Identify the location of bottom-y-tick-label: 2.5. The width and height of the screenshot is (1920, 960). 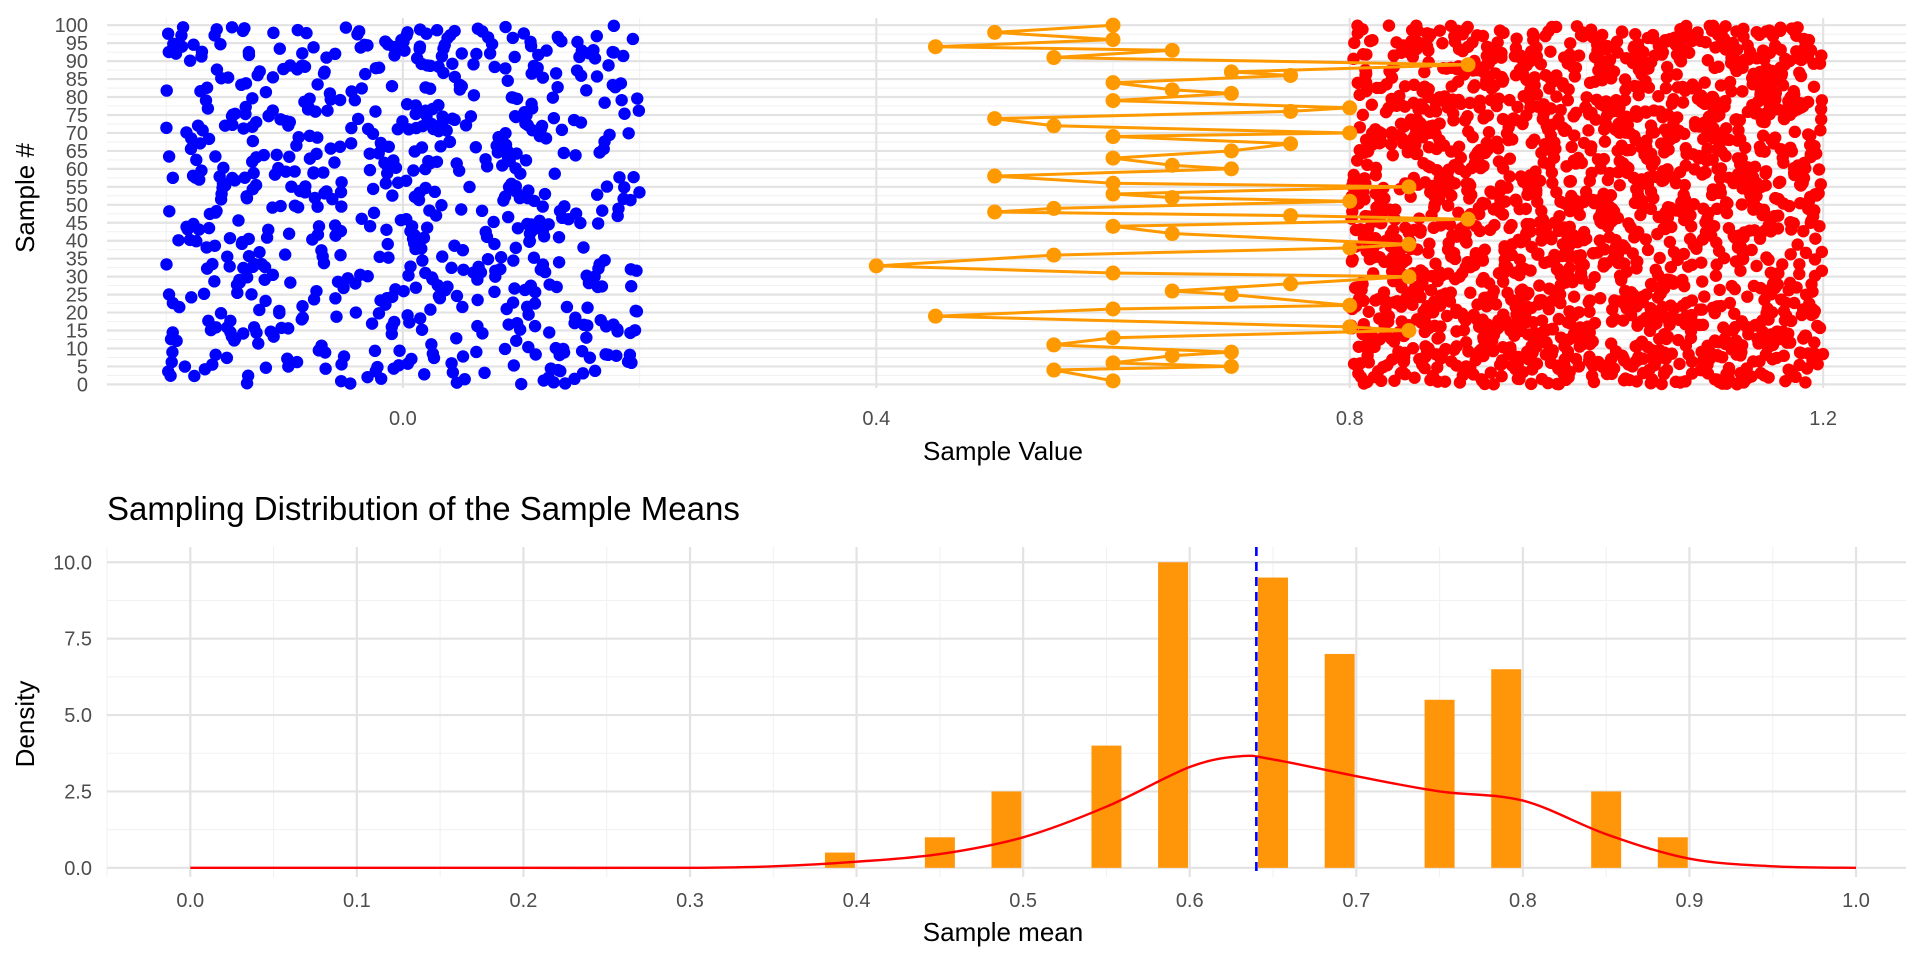
(78, 792).